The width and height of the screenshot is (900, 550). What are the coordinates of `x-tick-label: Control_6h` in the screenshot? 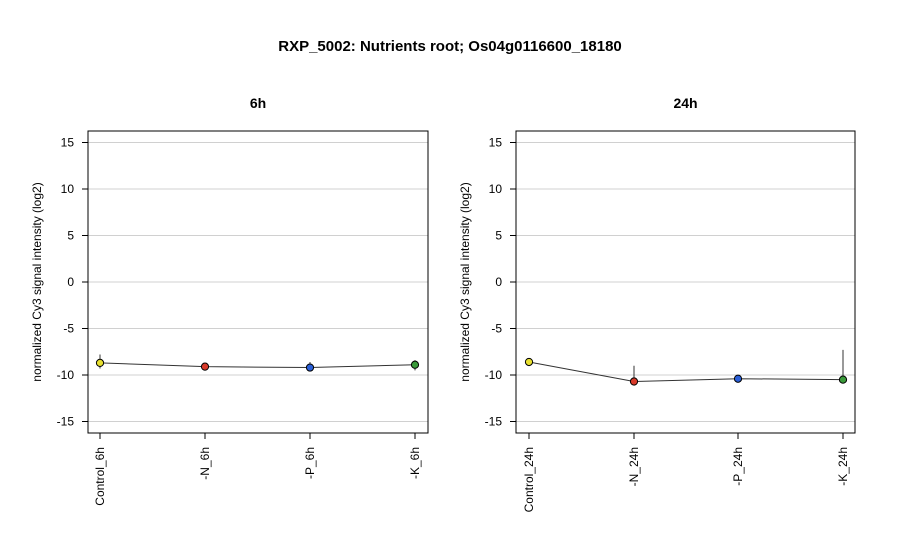 It's located at (100, 476).